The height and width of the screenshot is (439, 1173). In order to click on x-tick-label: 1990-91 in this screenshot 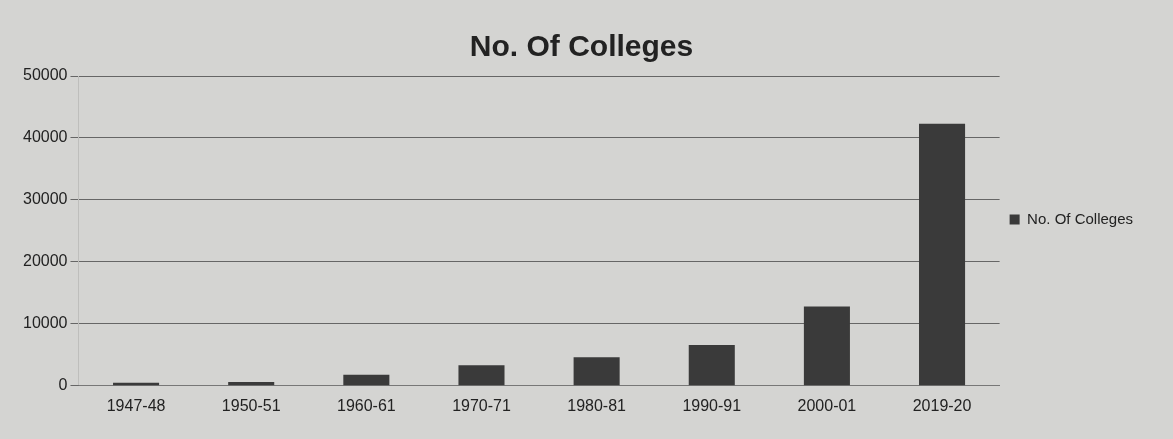, I will do `click(712, 405)`.